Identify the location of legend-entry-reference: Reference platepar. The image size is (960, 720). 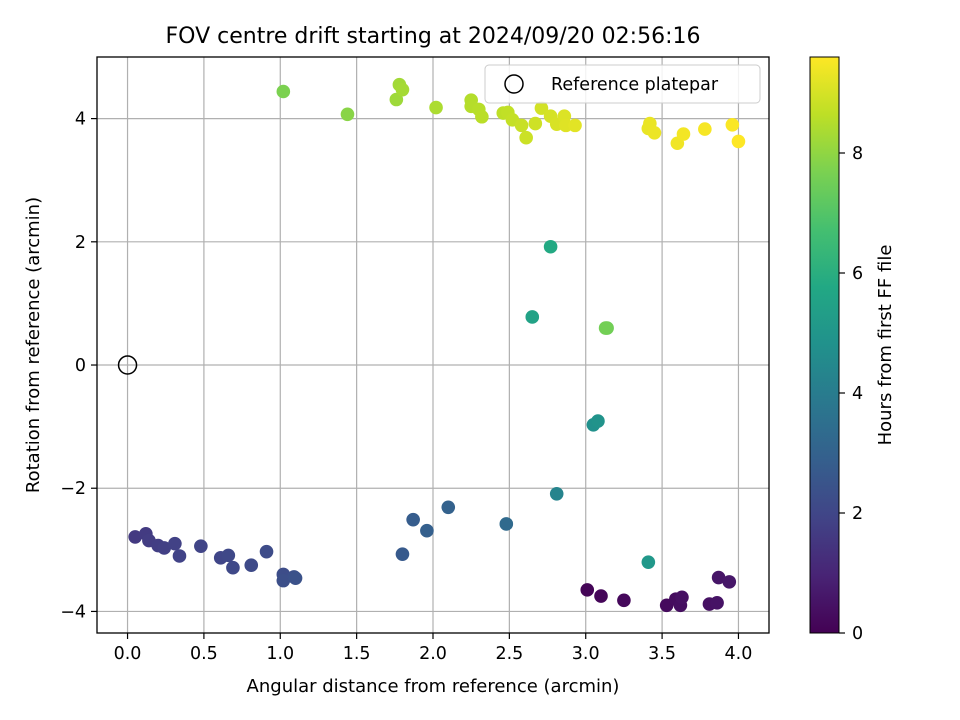
(635, 85).